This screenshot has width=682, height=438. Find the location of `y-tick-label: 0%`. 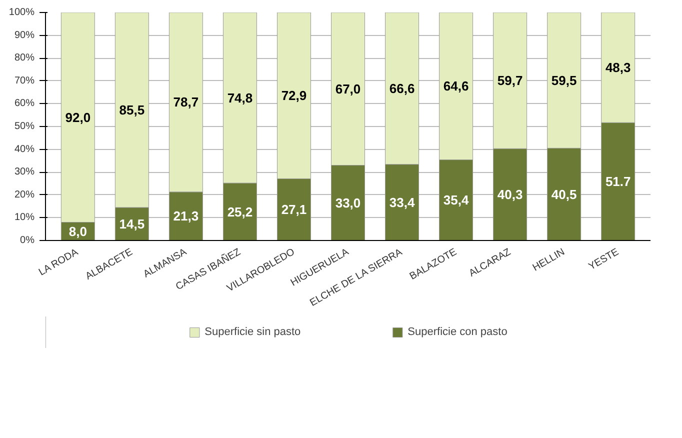

y-tick-label: 0% is located at coordinates (27, 240).